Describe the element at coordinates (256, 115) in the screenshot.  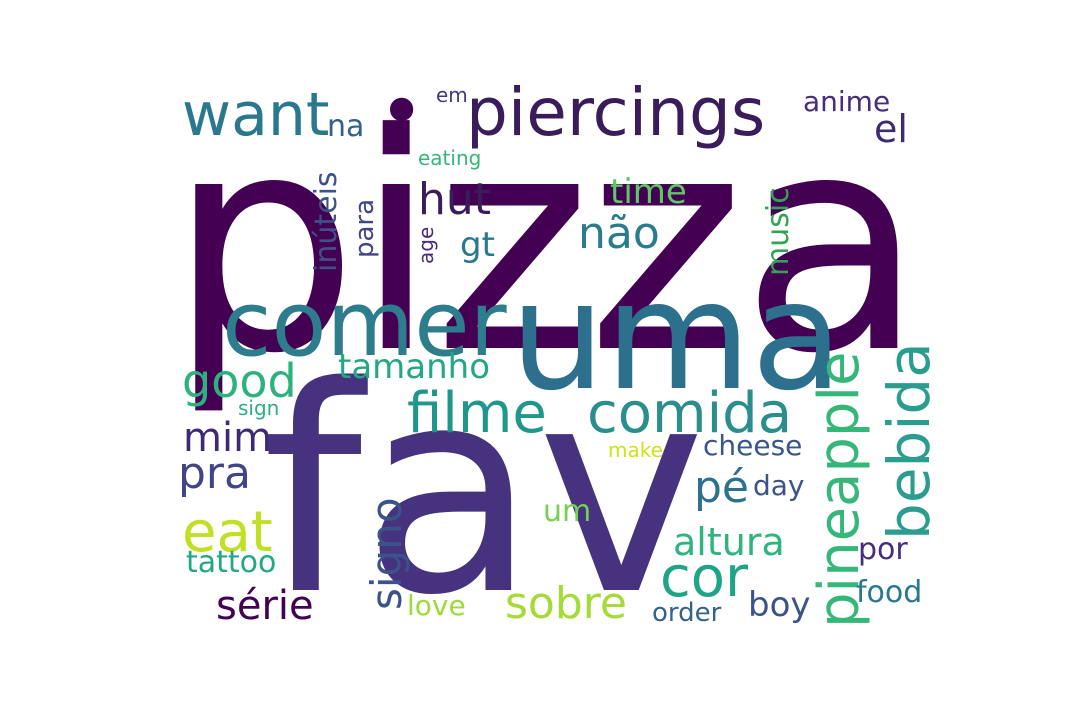
I see `word-want: want` at that location.